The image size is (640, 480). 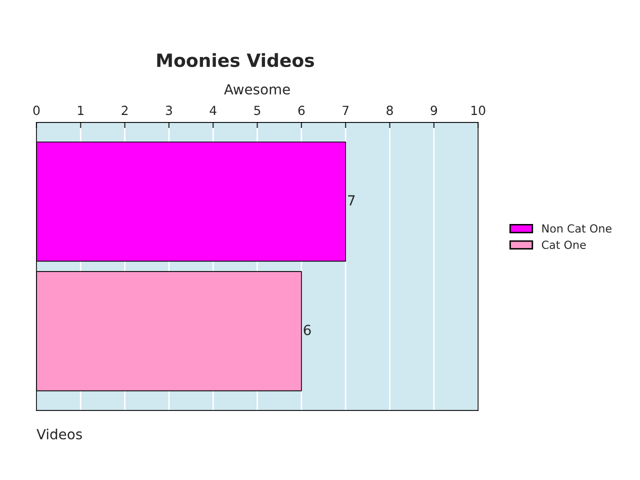 What do you see at coordinates (257, 89) in the screenshot?
I see `x-axis-title: Awesome` at bounding box center [257, 89].